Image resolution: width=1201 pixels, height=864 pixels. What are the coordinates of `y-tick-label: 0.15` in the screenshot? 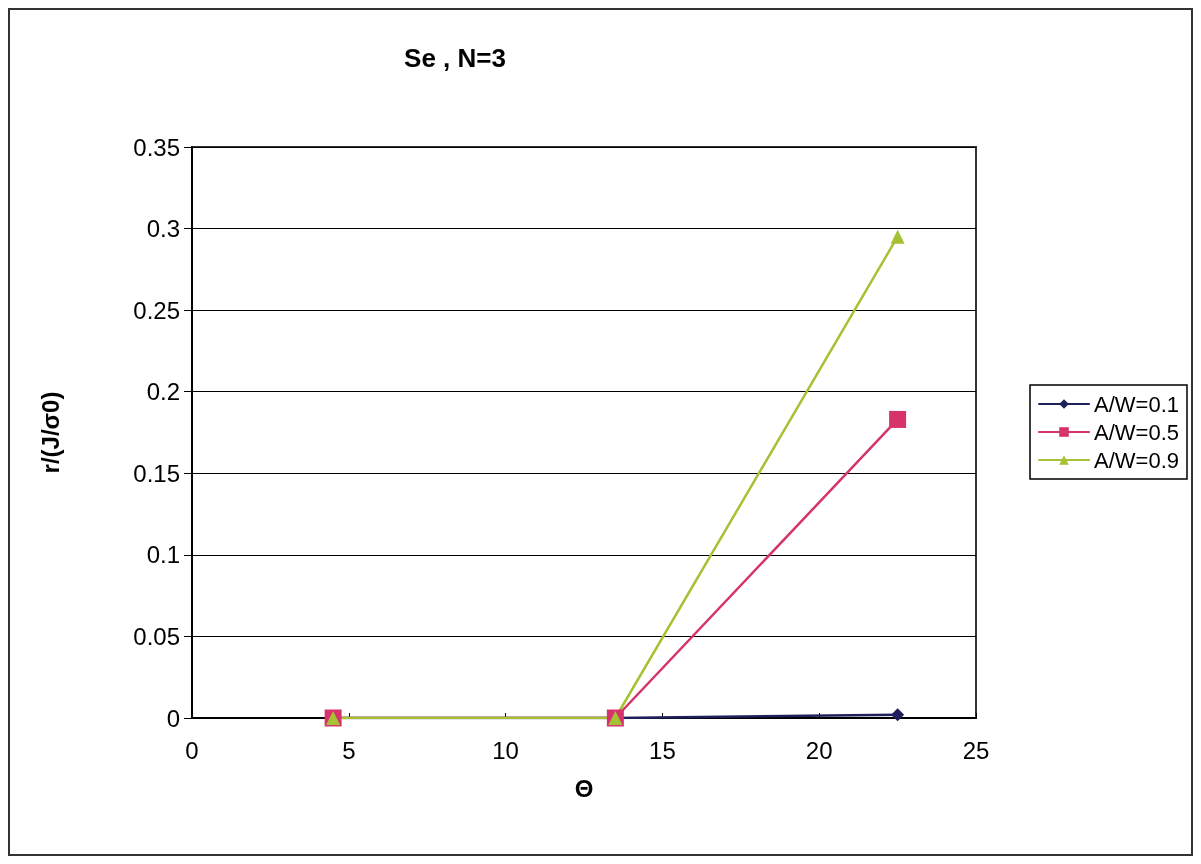 It's located at (156, 473).